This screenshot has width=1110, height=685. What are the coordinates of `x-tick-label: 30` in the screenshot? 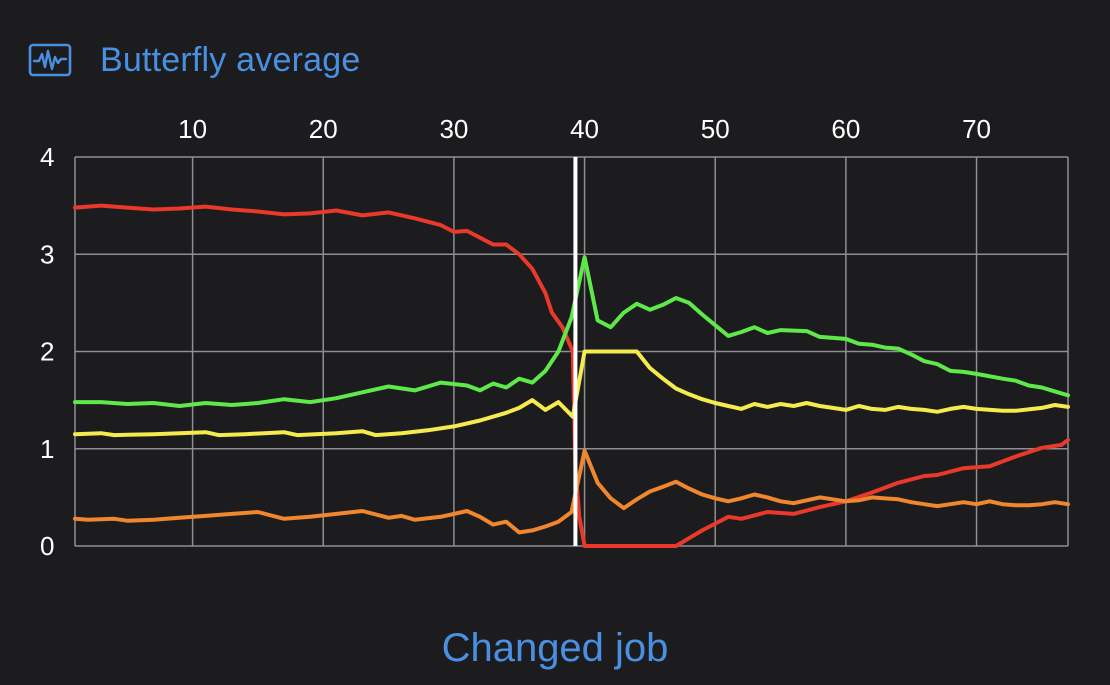 It's located at (453, 129).